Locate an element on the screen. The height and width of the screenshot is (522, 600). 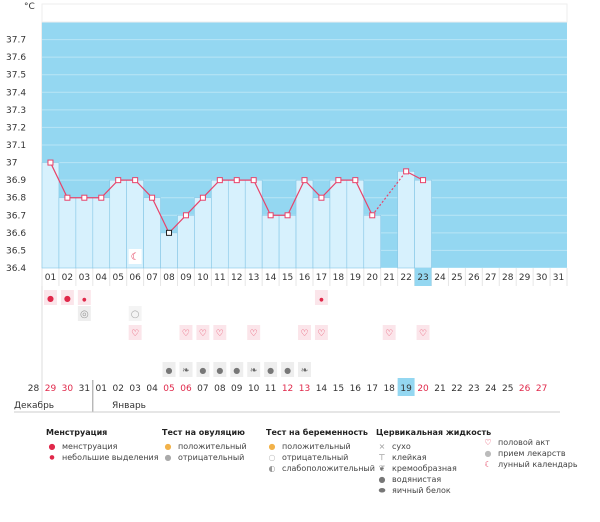
y-tick-label: 37.5 is located at coordinates (16, 76).